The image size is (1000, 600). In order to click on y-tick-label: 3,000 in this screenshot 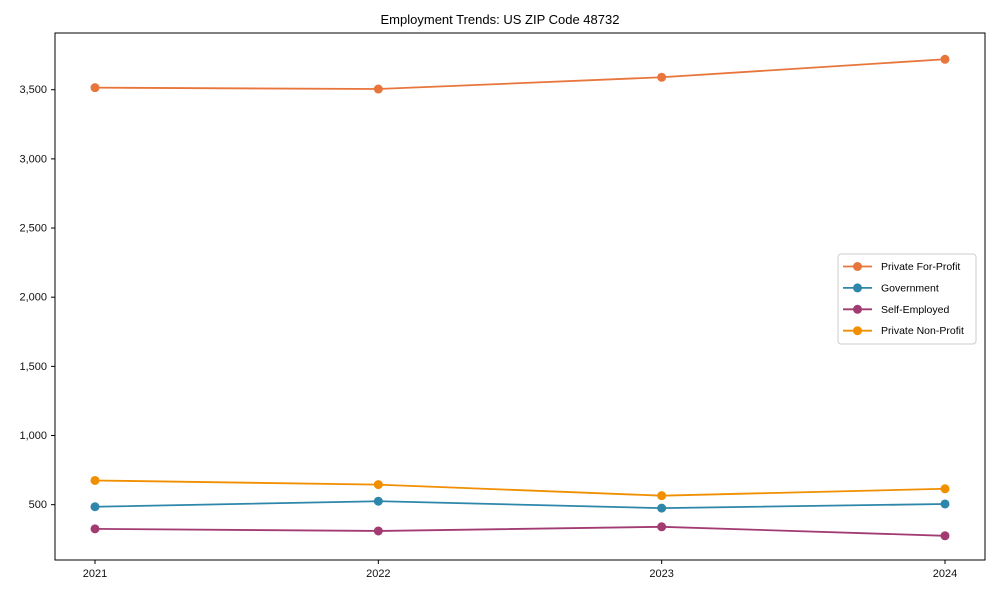, I will do `click(33, 159)`.